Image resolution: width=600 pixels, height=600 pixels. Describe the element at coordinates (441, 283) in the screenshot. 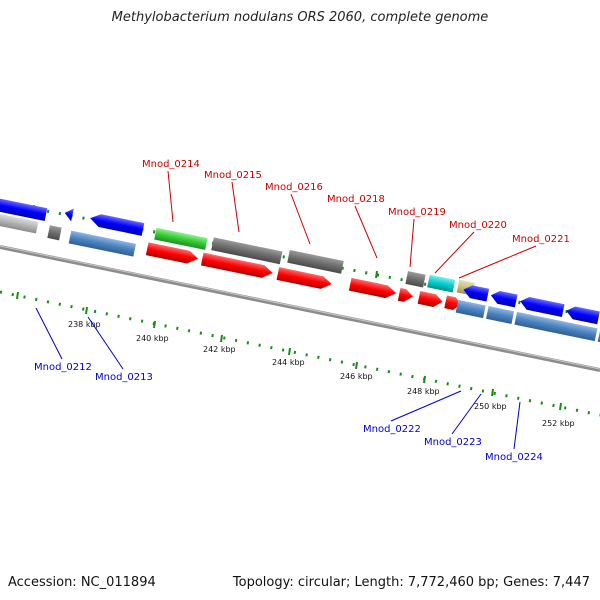

I see `gene-mnod-0220-cyan` at that location.